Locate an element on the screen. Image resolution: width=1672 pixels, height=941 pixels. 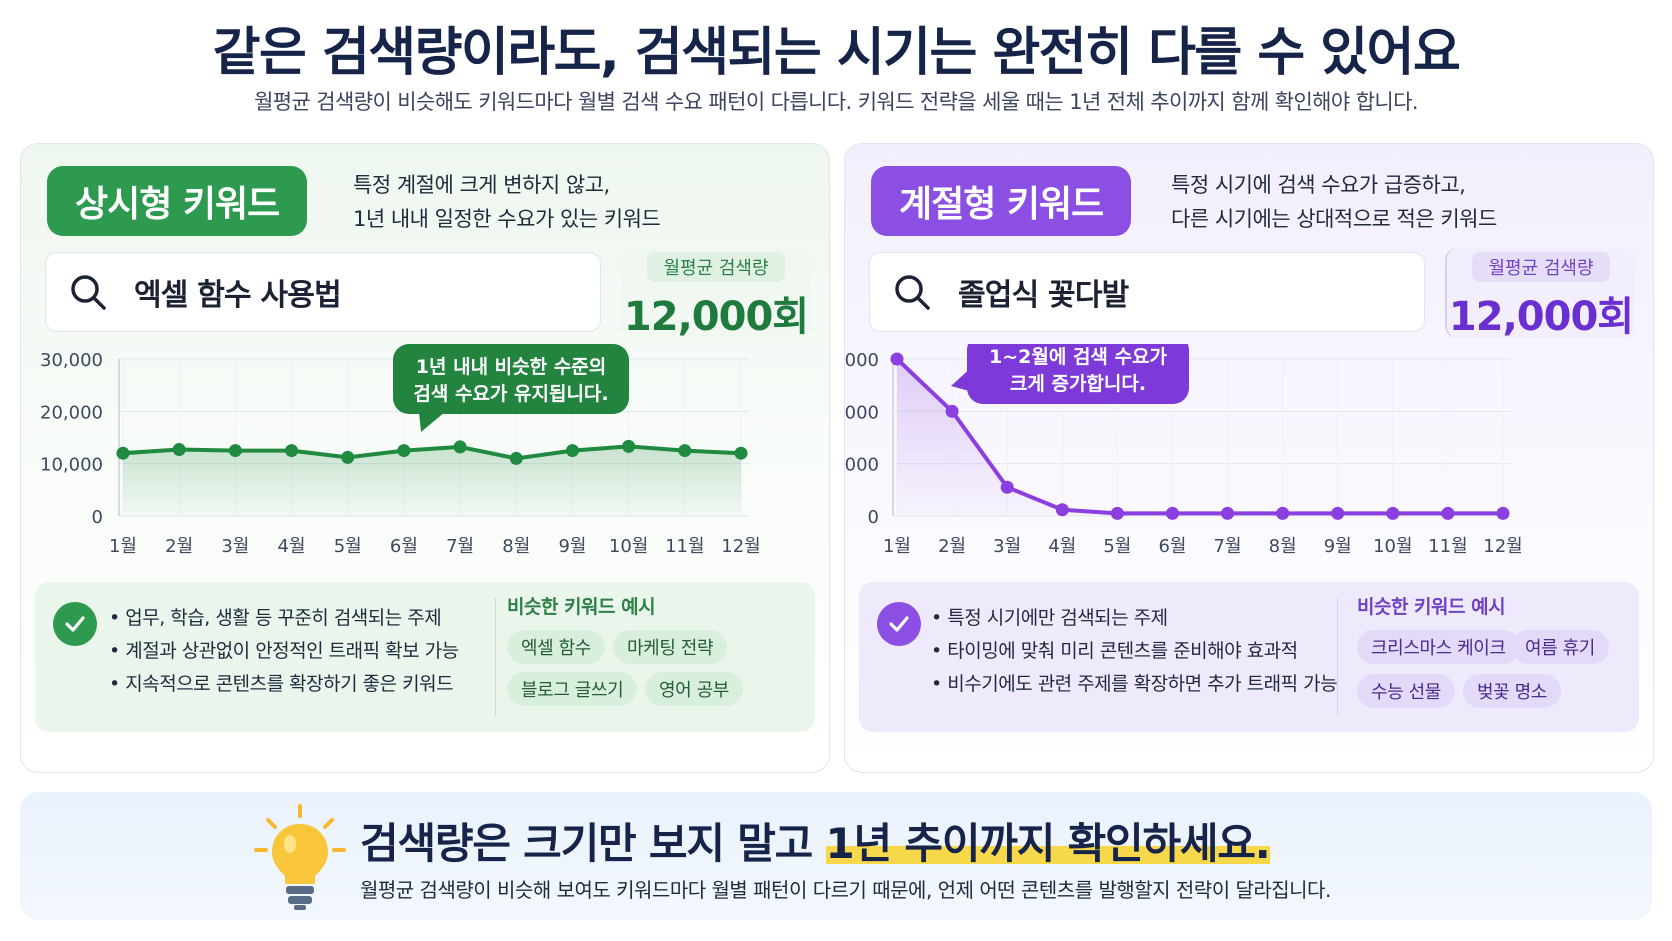
search-icon is located at coordinates (88, 292).